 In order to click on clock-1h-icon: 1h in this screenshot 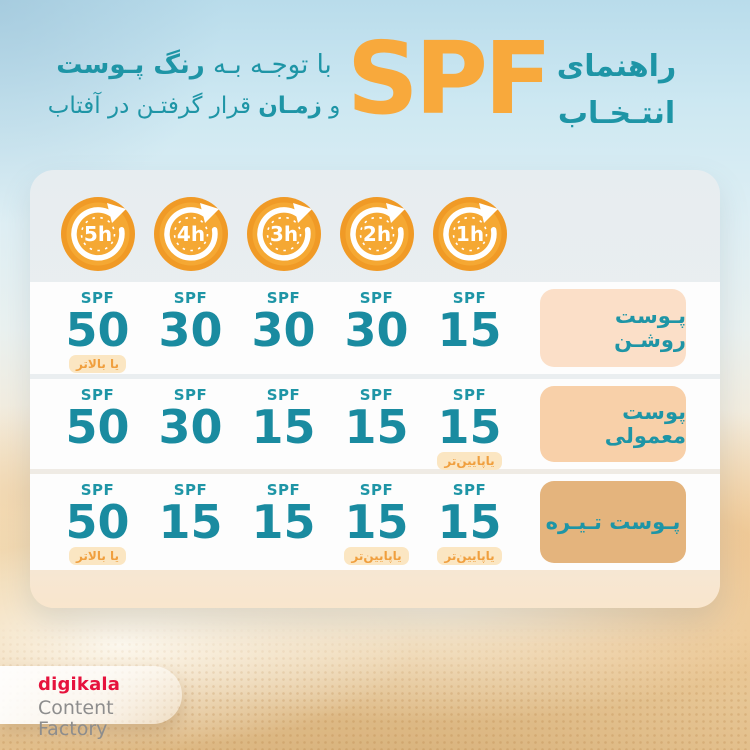, I will do `click(469, 234)`.